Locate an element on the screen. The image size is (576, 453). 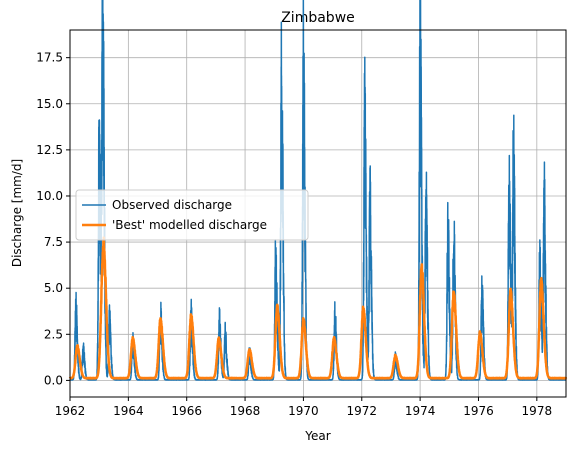
x-tick-label: 1968 is located at coordinates (245, 411).